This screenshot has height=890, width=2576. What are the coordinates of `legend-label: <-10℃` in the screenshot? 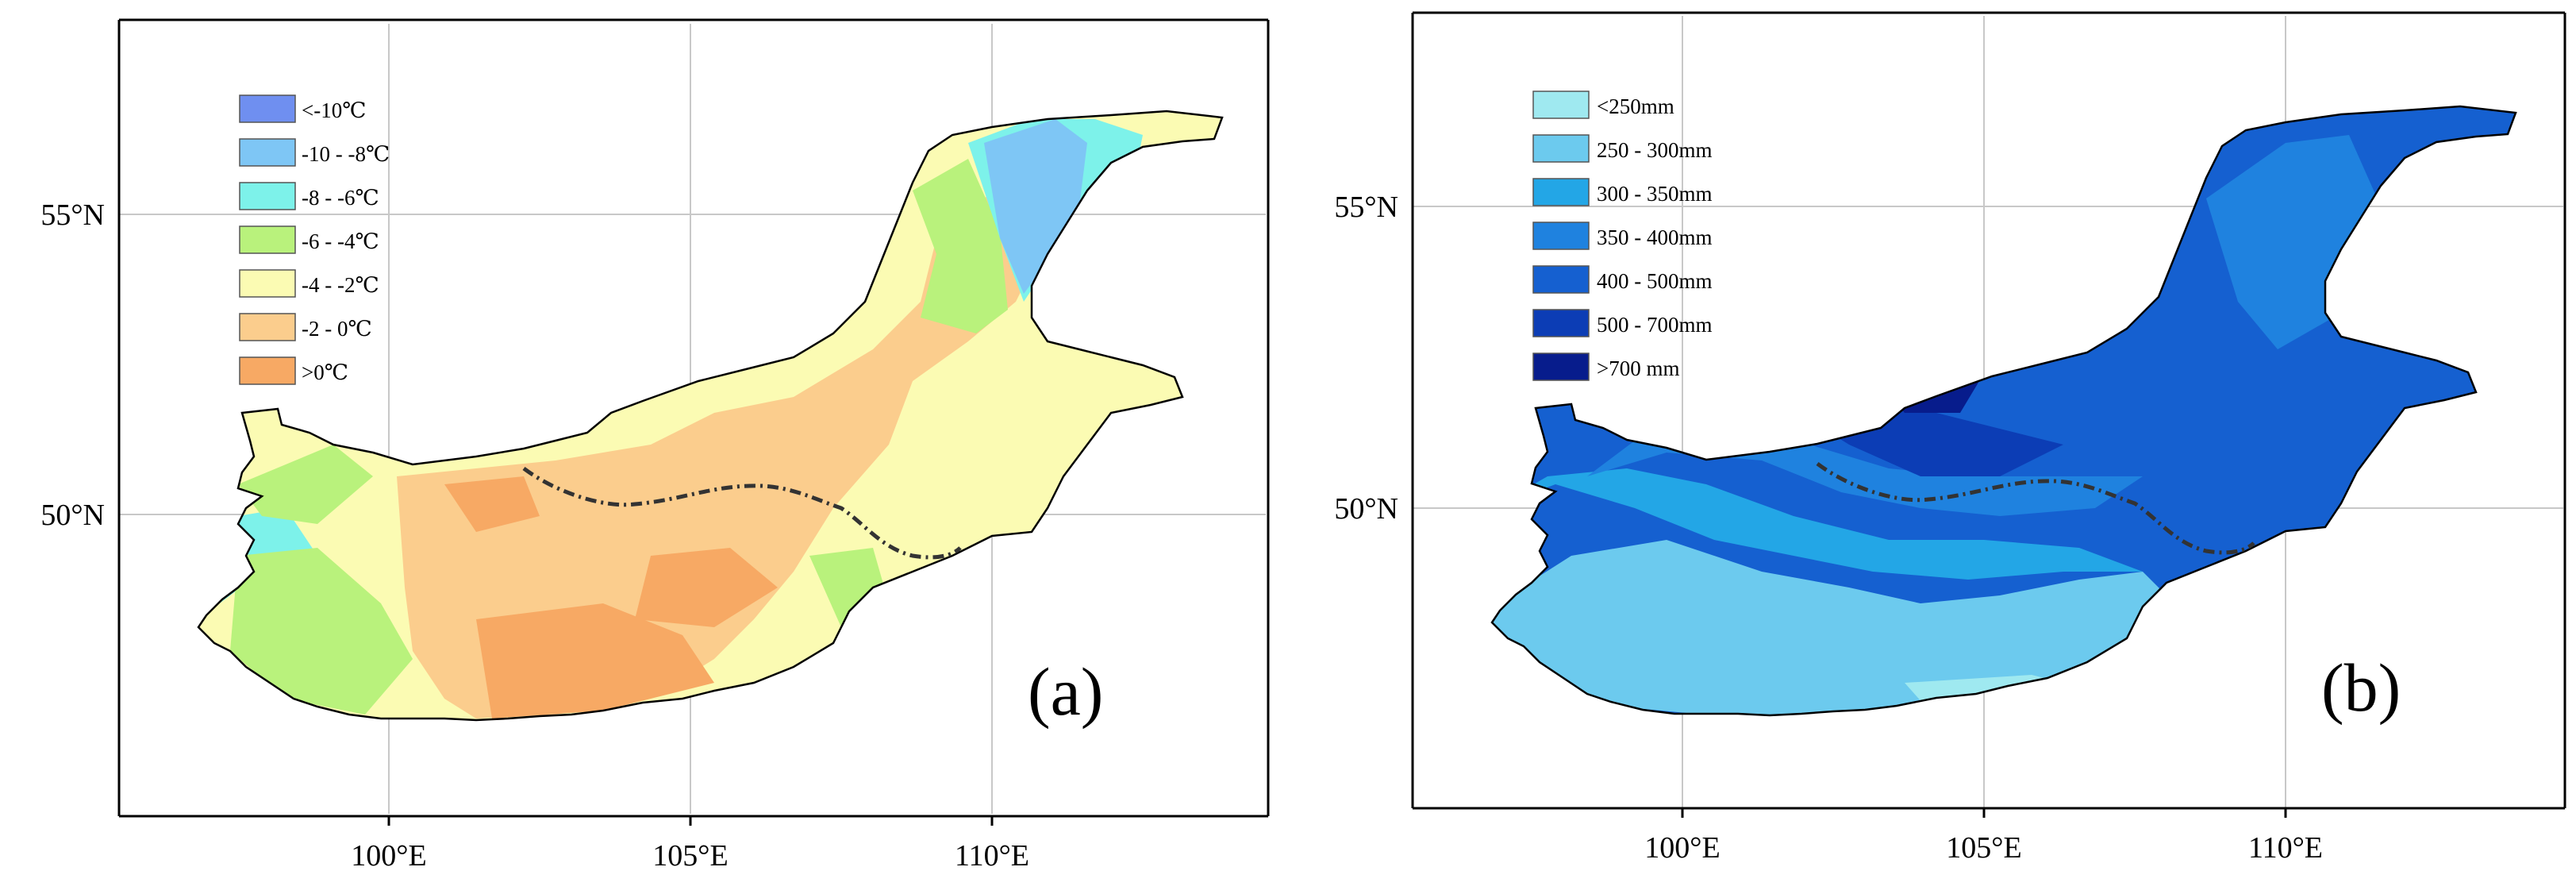 It's located at (334, 110).